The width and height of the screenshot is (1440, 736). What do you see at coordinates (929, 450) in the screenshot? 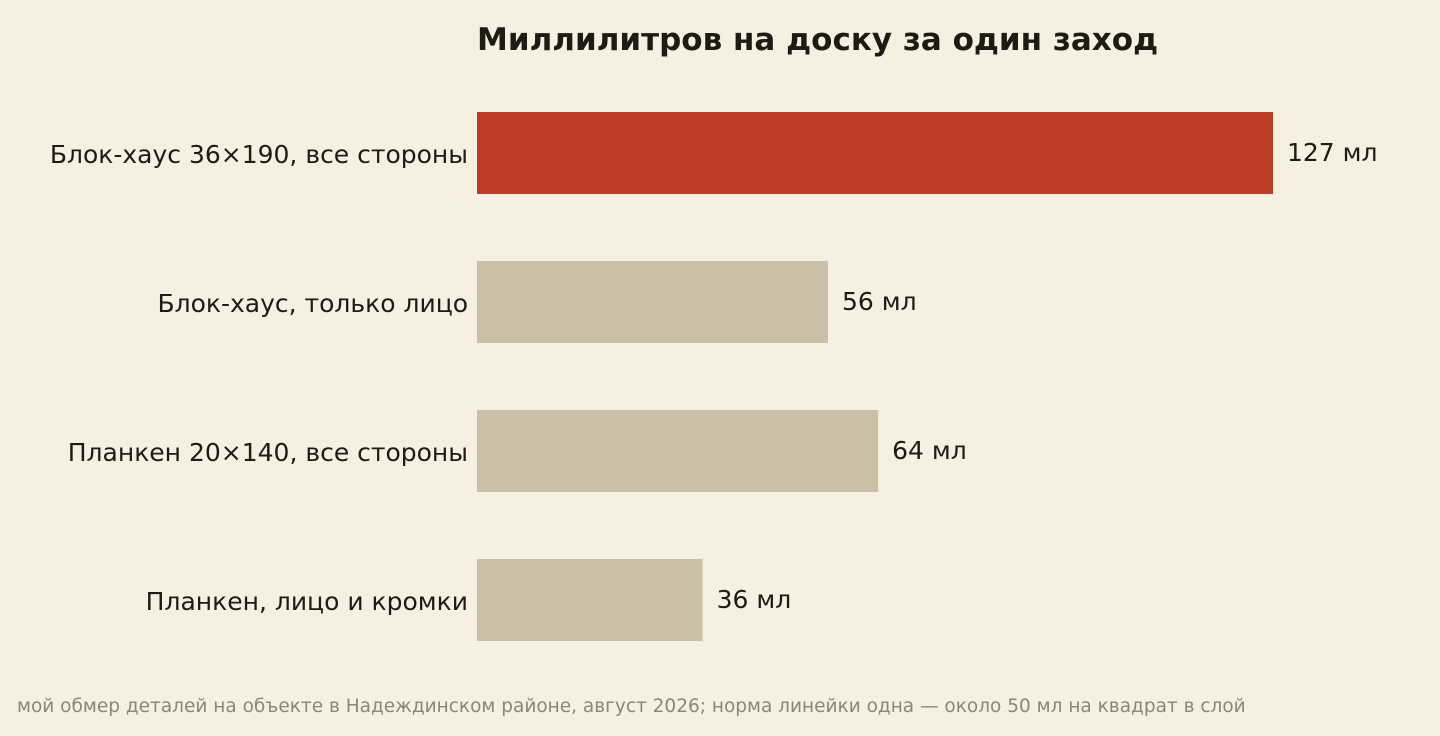
I see `value-label-3: 64 мл` at bounding box center [929, 450].